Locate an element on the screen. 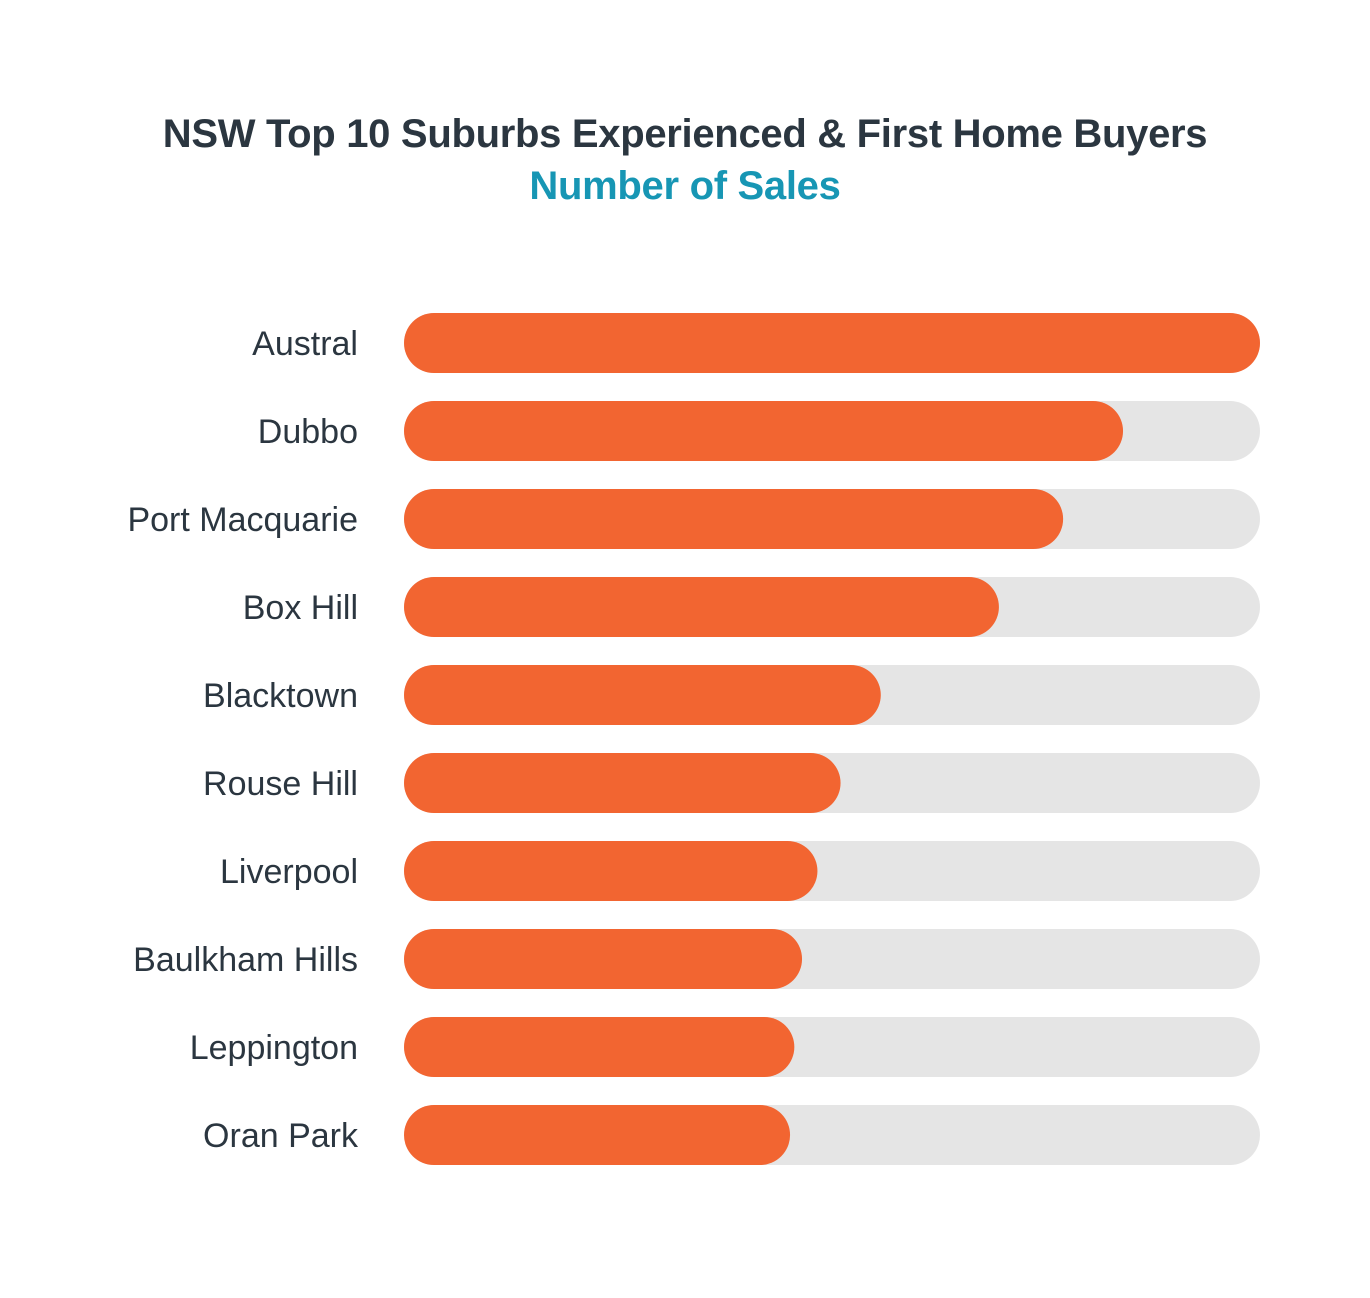 This screenshot has width=1370, height=1298. category-label: Blacktown is located at coordinates (280, 696).